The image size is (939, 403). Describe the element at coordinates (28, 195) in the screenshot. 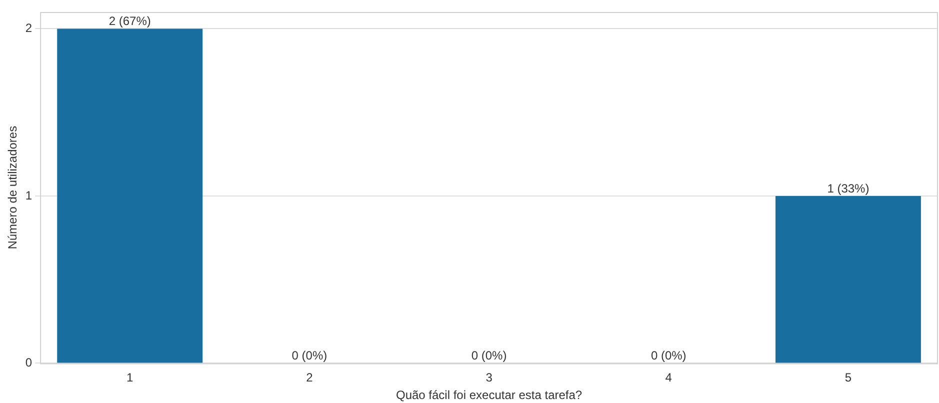

I see `y-tick-label: 1` at that location.